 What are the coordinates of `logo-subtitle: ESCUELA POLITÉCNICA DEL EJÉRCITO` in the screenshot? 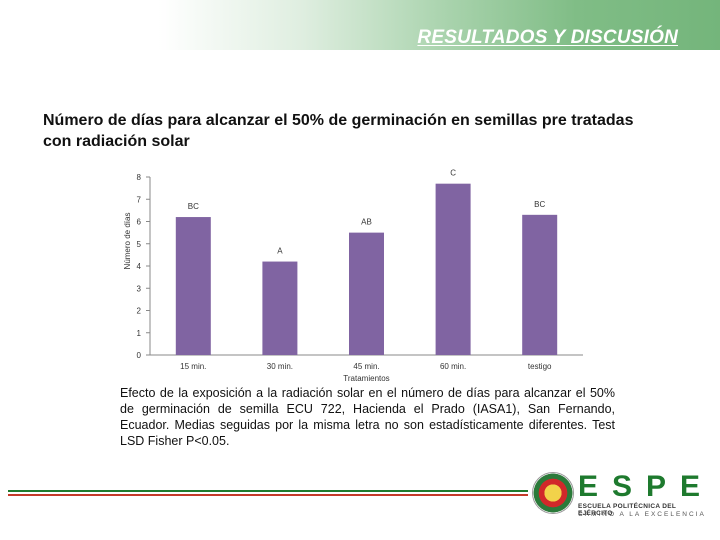 It's located at (627, 510).